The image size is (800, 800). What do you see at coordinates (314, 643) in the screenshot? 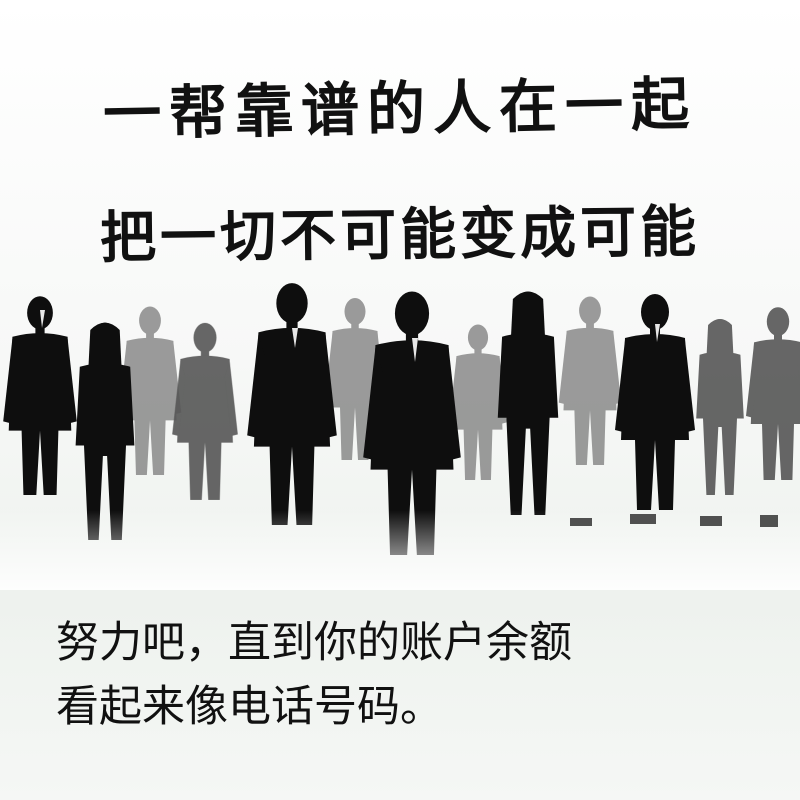
I see `caption-line-1: 努力吧，直到你的账户余额` at bounding box center [314, 643].